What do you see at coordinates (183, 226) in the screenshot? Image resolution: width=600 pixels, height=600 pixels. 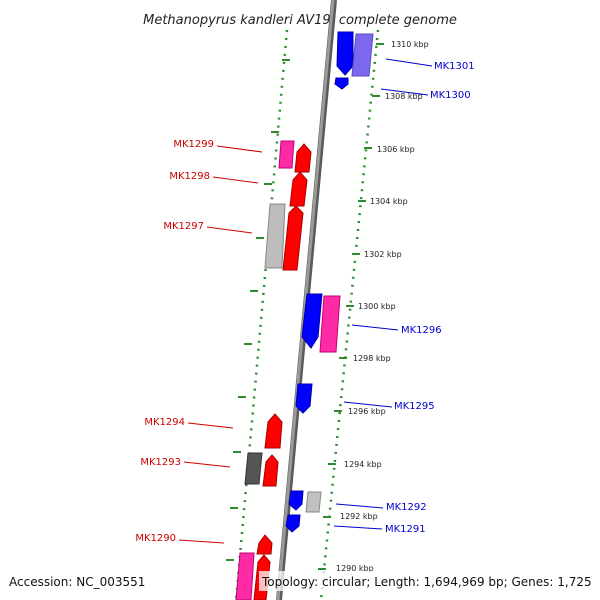 I see `gene-label-mk1297: MK1297` at bounding box center [183, 226].